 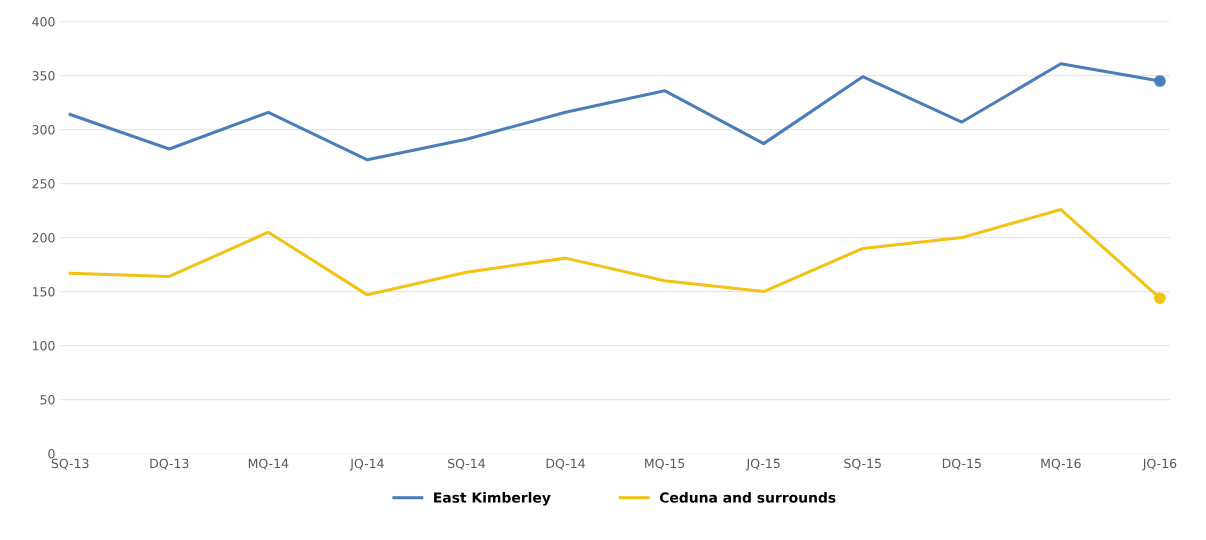 I want to click on y-tick-label: 400, so click(x=43, y=22).